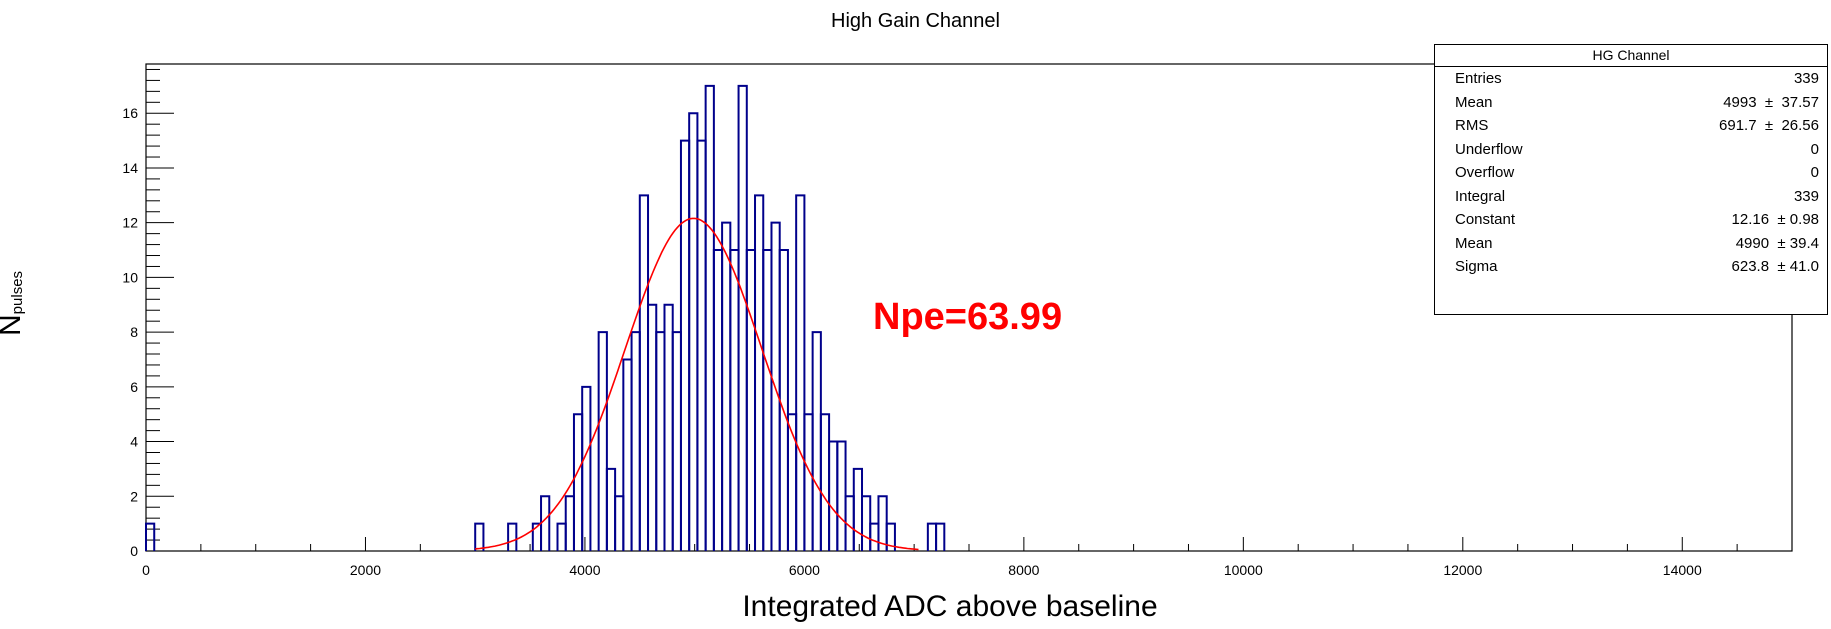 The width and height of the screenshot is (1831, 629). Describe the element at coordinates (915, 21) in the screenshot. I see `chart-title: High Gain Channel` at that location.